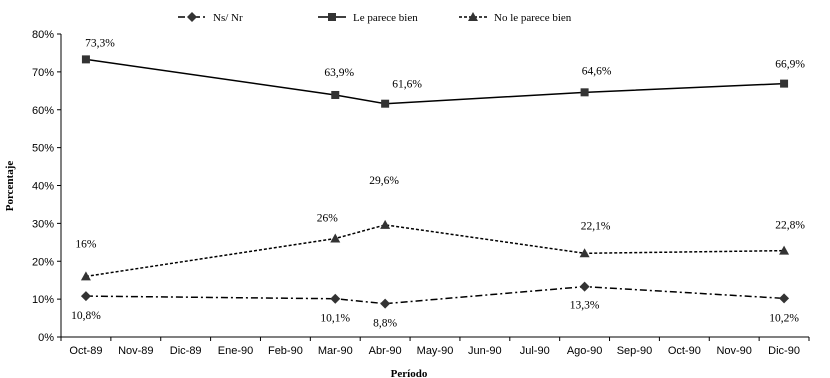 This screenshot has width=830, height=378. What do you see at coordinates (784, 318) in the screenshot?
I see `data-label: 10,2%` at bounding box center [784, 318].